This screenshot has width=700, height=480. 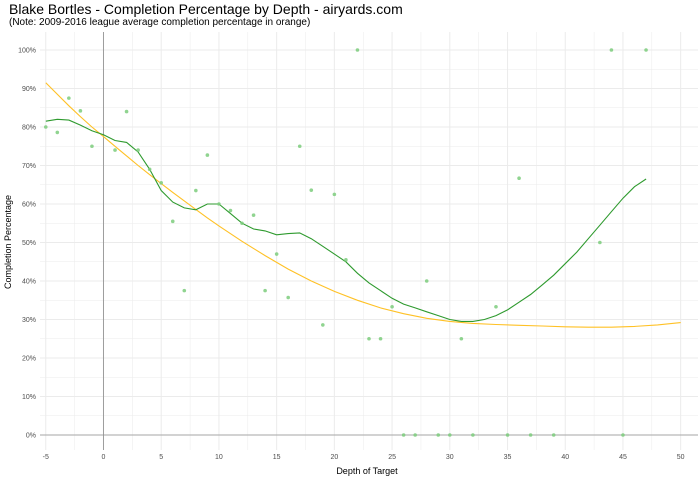 I want to click on y-tick-label: 10%, so click(x=29, y=397).